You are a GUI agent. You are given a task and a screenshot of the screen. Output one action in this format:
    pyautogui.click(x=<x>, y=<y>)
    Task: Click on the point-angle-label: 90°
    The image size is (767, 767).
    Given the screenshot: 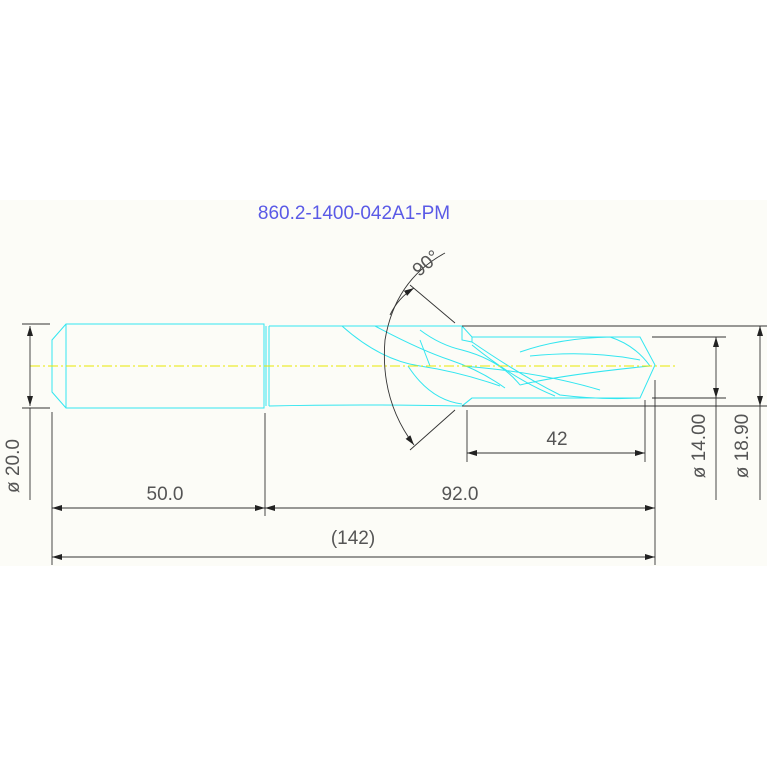 What is the action you would take?
    pyautogui.click(x=427, y=264)
    